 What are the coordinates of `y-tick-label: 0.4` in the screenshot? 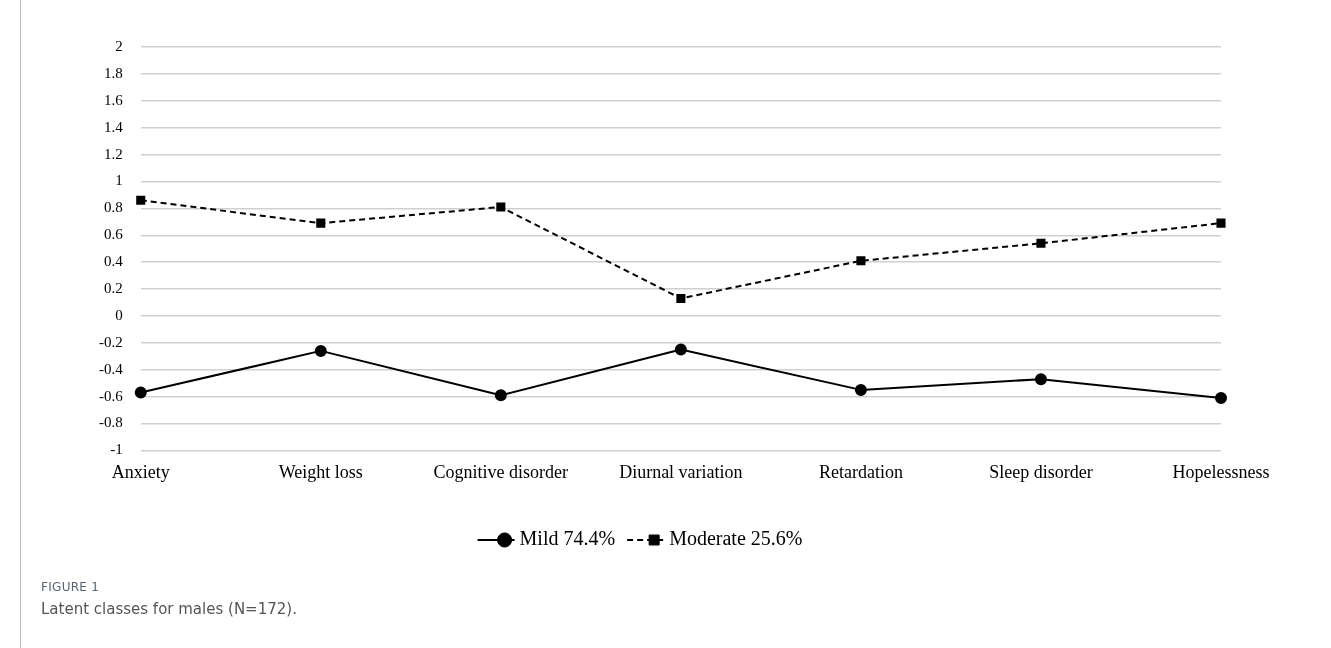 It's located at (114, 261).